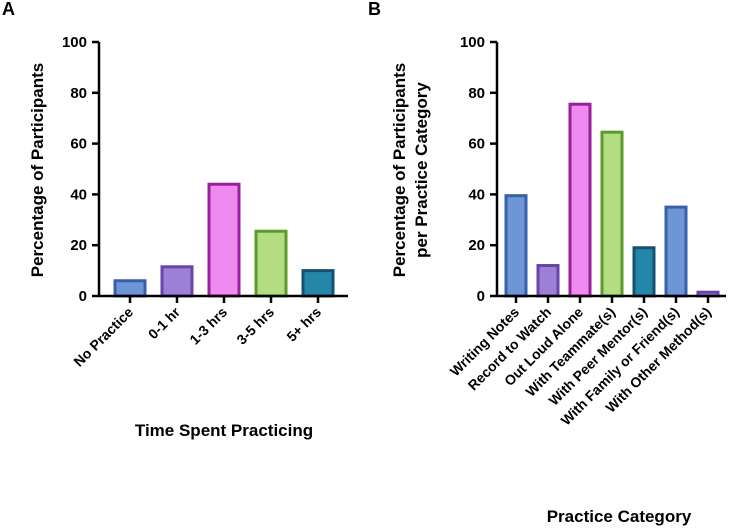  What do you see at coordinates (78, 245) in the screenshot?
I see `a-y-tick-label: 20` at bounding box center [78, 245].